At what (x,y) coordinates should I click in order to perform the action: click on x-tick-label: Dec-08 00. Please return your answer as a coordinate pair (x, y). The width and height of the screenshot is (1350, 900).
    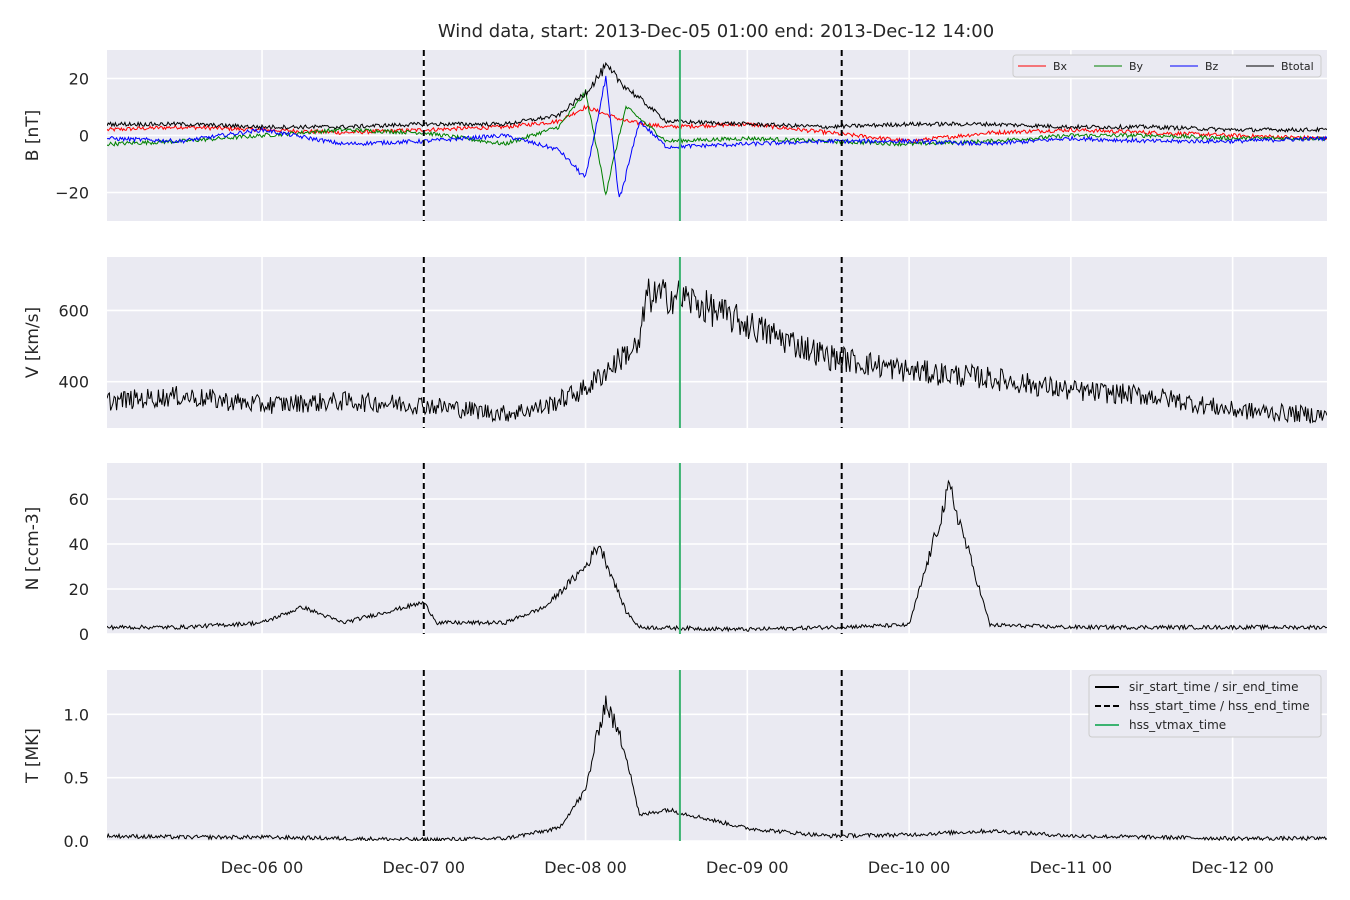
    Looking at the image, I should click on (585, 867).